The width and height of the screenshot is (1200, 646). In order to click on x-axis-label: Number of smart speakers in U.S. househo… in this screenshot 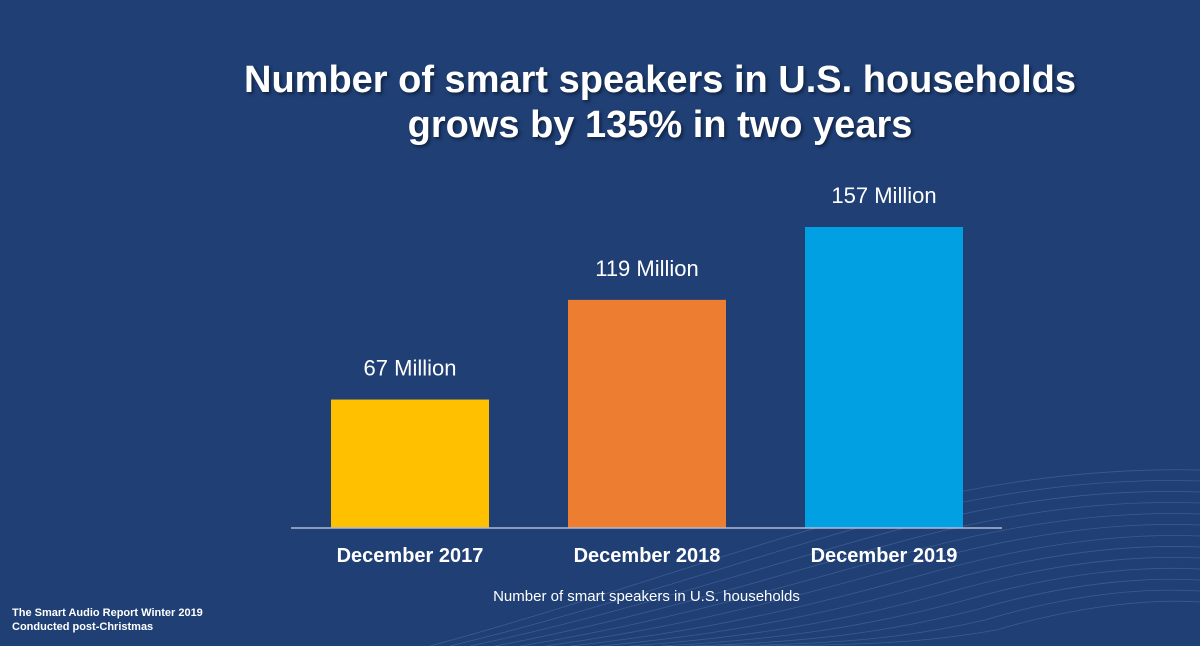, I will do `click(646, 596)`.